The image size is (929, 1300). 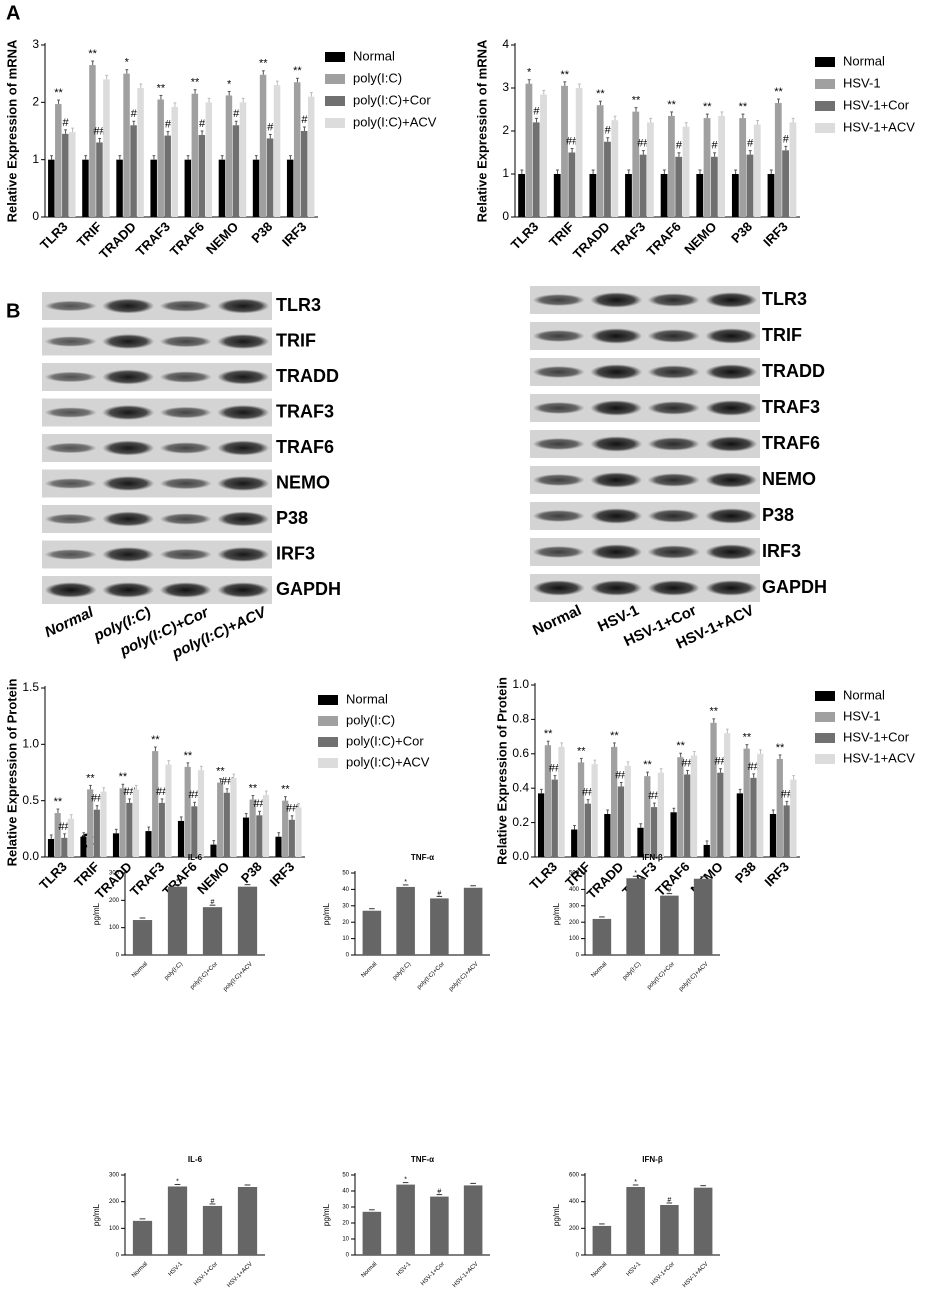 What do you see at coordinates (374, 55) in the screenshot?
I see `legend-label: Normal` at bounding box center [374, 55].